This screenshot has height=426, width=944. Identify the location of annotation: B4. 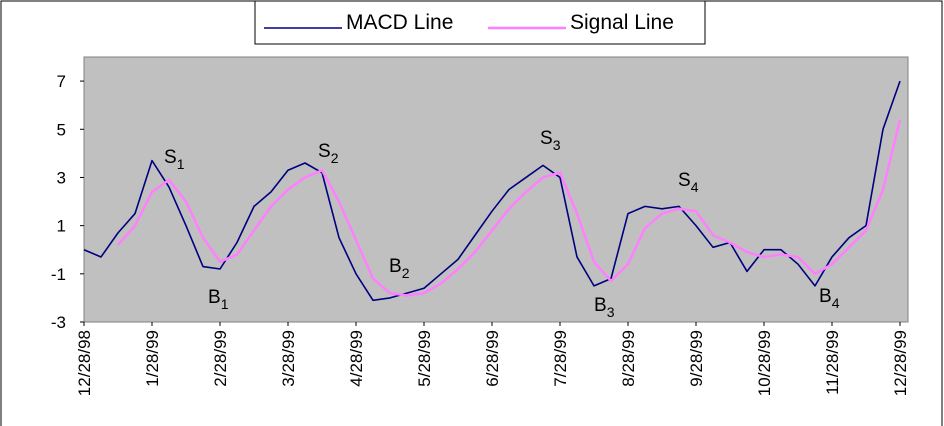
(829, 298).